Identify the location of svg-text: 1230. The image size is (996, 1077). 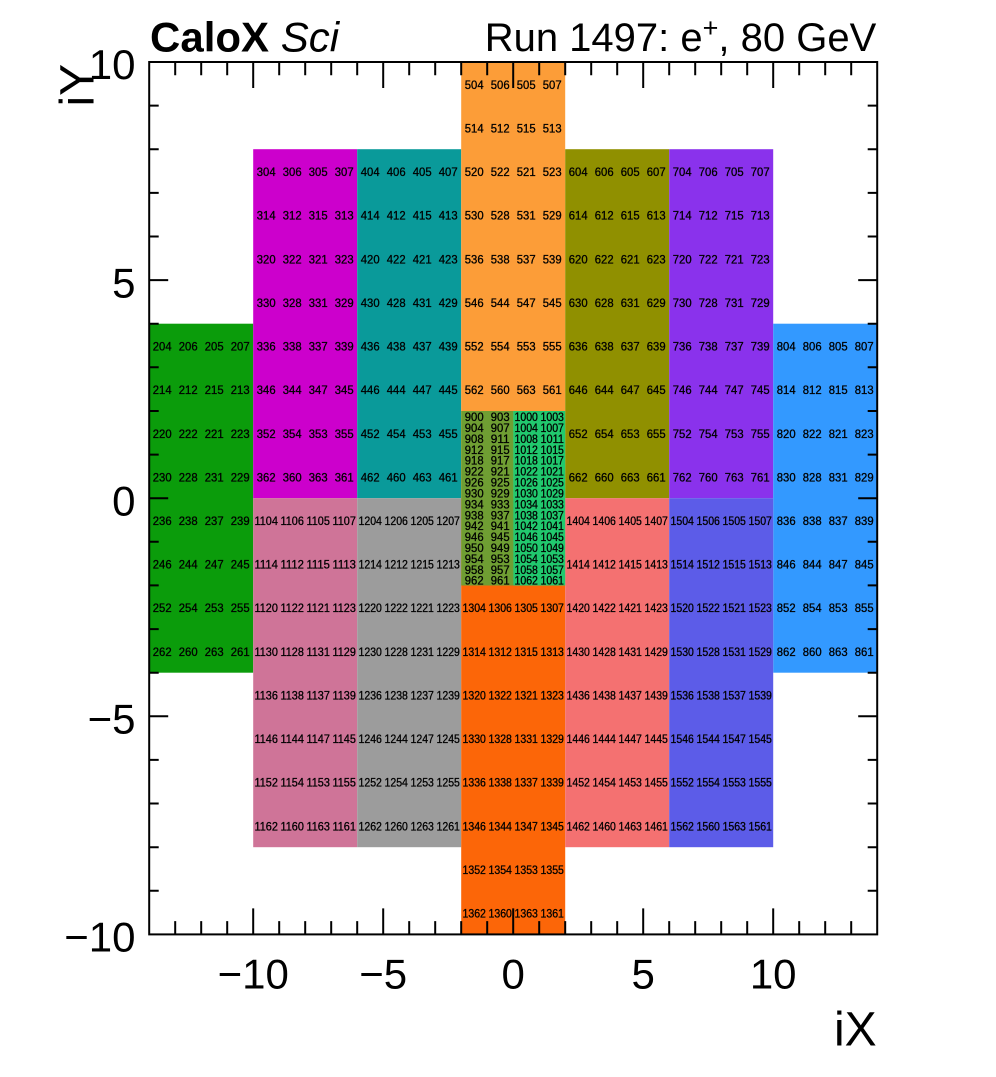
(371, 652).